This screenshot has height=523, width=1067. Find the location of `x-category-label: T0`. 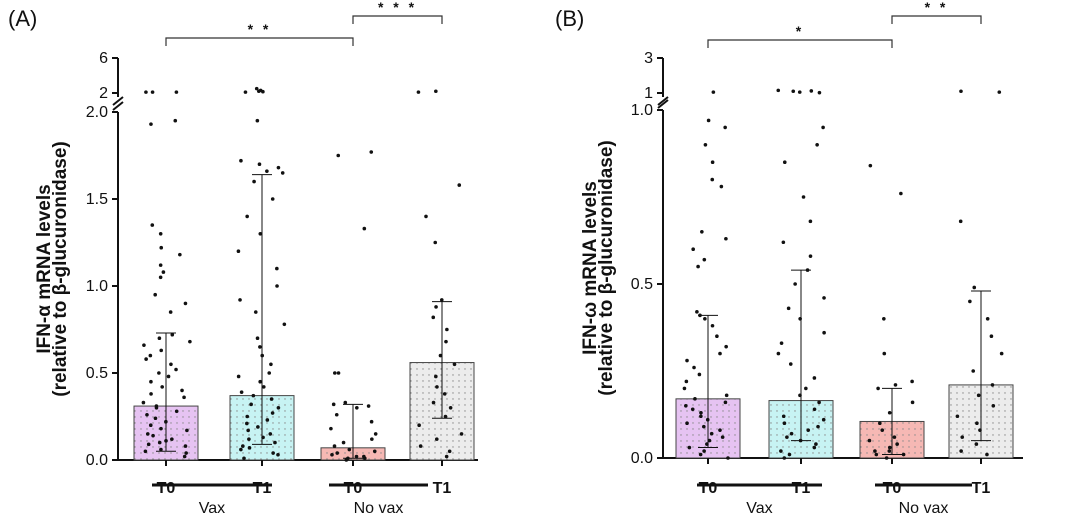

x-category-label: T0 is located at coordinates (353, 488).